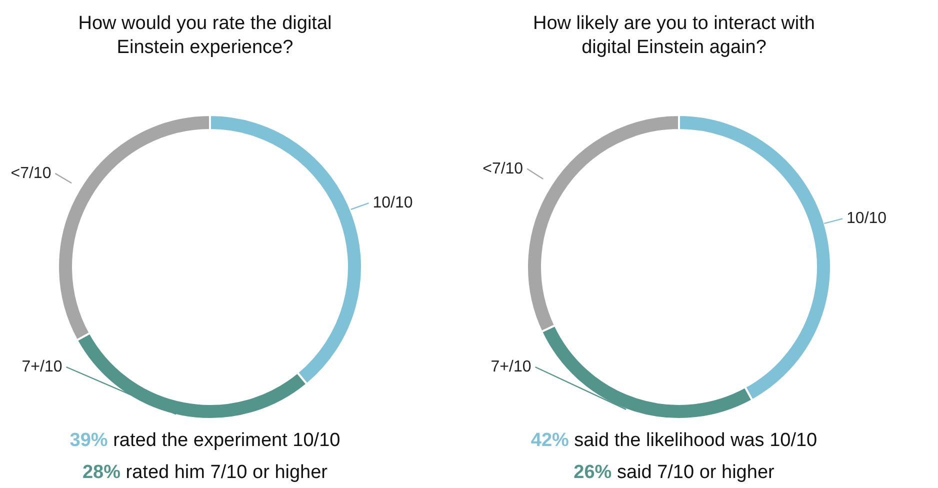  What do you see at coordinates (205, 441) in the screenshot?
I see `text: 39% rated the experiment 10/10` at bounding box center [205, 441].